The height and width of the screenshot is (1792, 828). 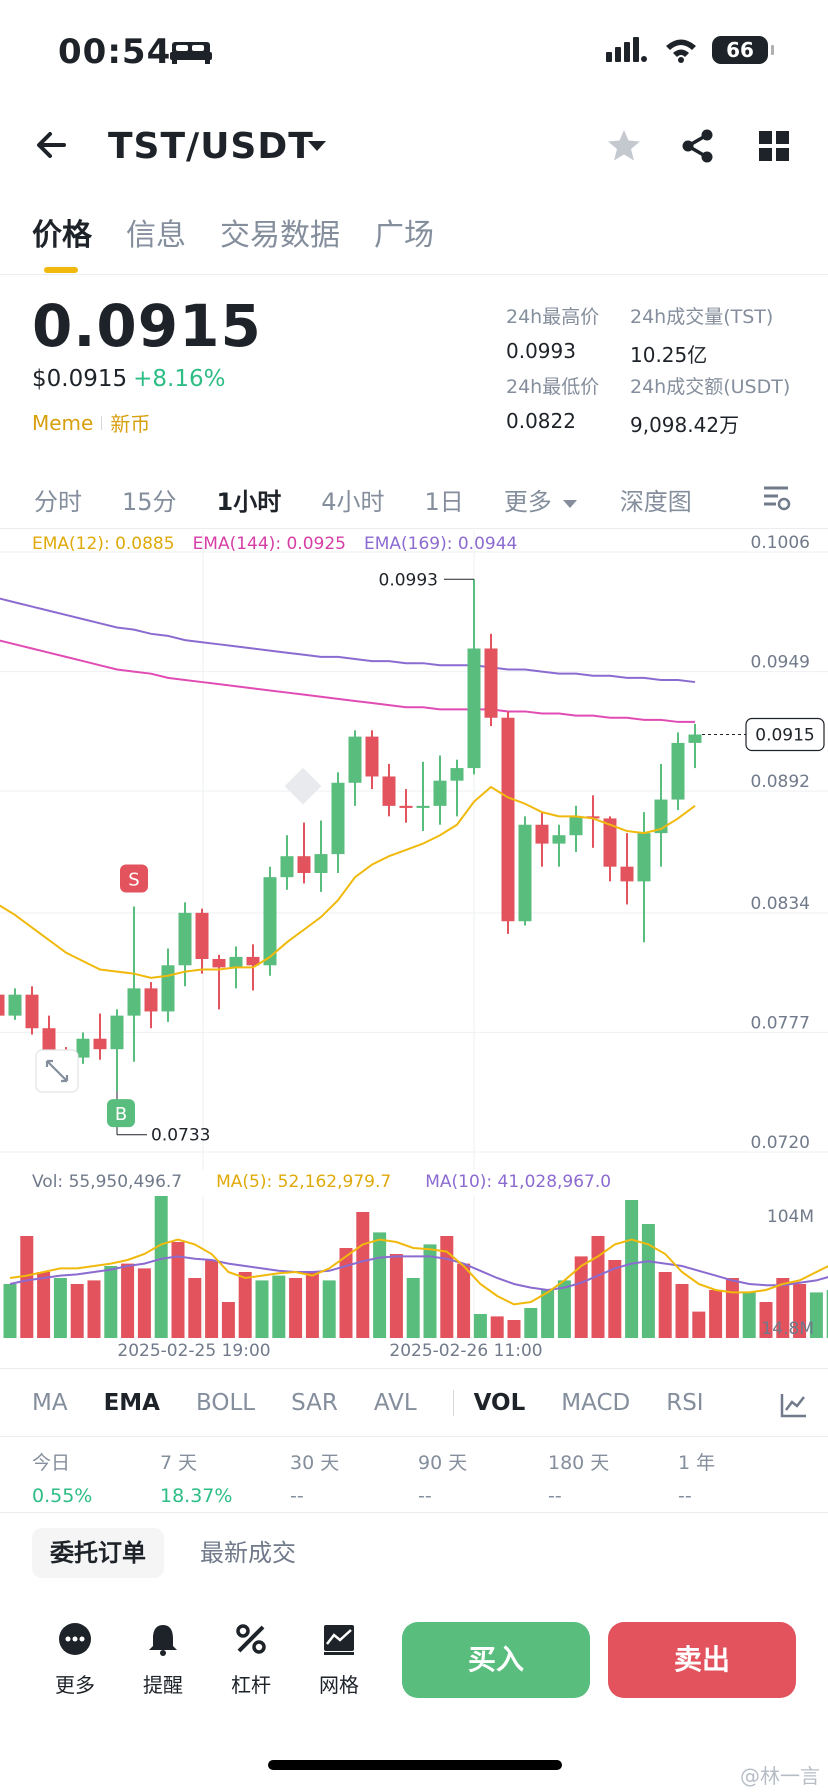 What do you see at coordinates (414, 1436) in the screenshot?
I see `divider` at bounding box center [414, 1436].